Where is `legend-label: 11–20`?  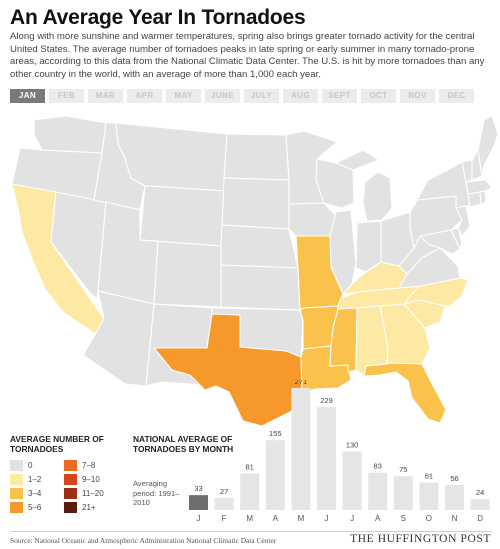
legend-label: 11–20 is located at coordinates (93, 493).